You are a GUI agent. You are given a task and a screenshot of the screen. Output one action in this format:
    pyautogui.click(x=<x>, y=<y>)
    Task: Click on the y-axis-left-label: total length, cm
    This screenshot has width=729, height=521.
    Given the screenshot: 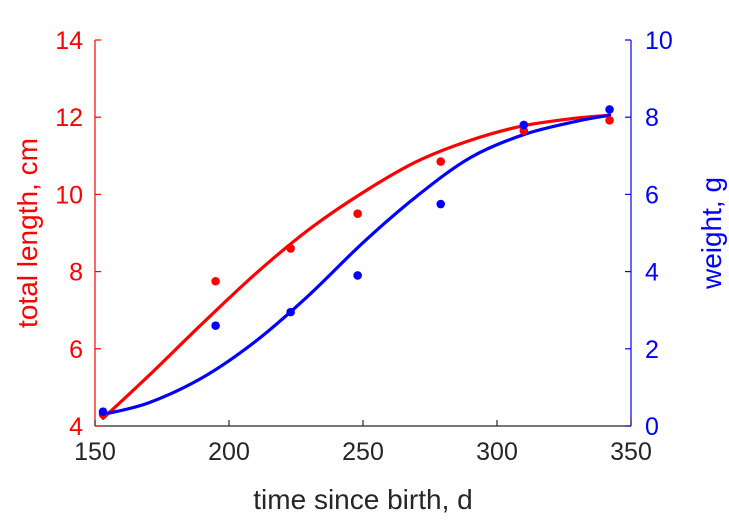 What is the action you would take?
    pyautogui.click(x=27, y=233)
    